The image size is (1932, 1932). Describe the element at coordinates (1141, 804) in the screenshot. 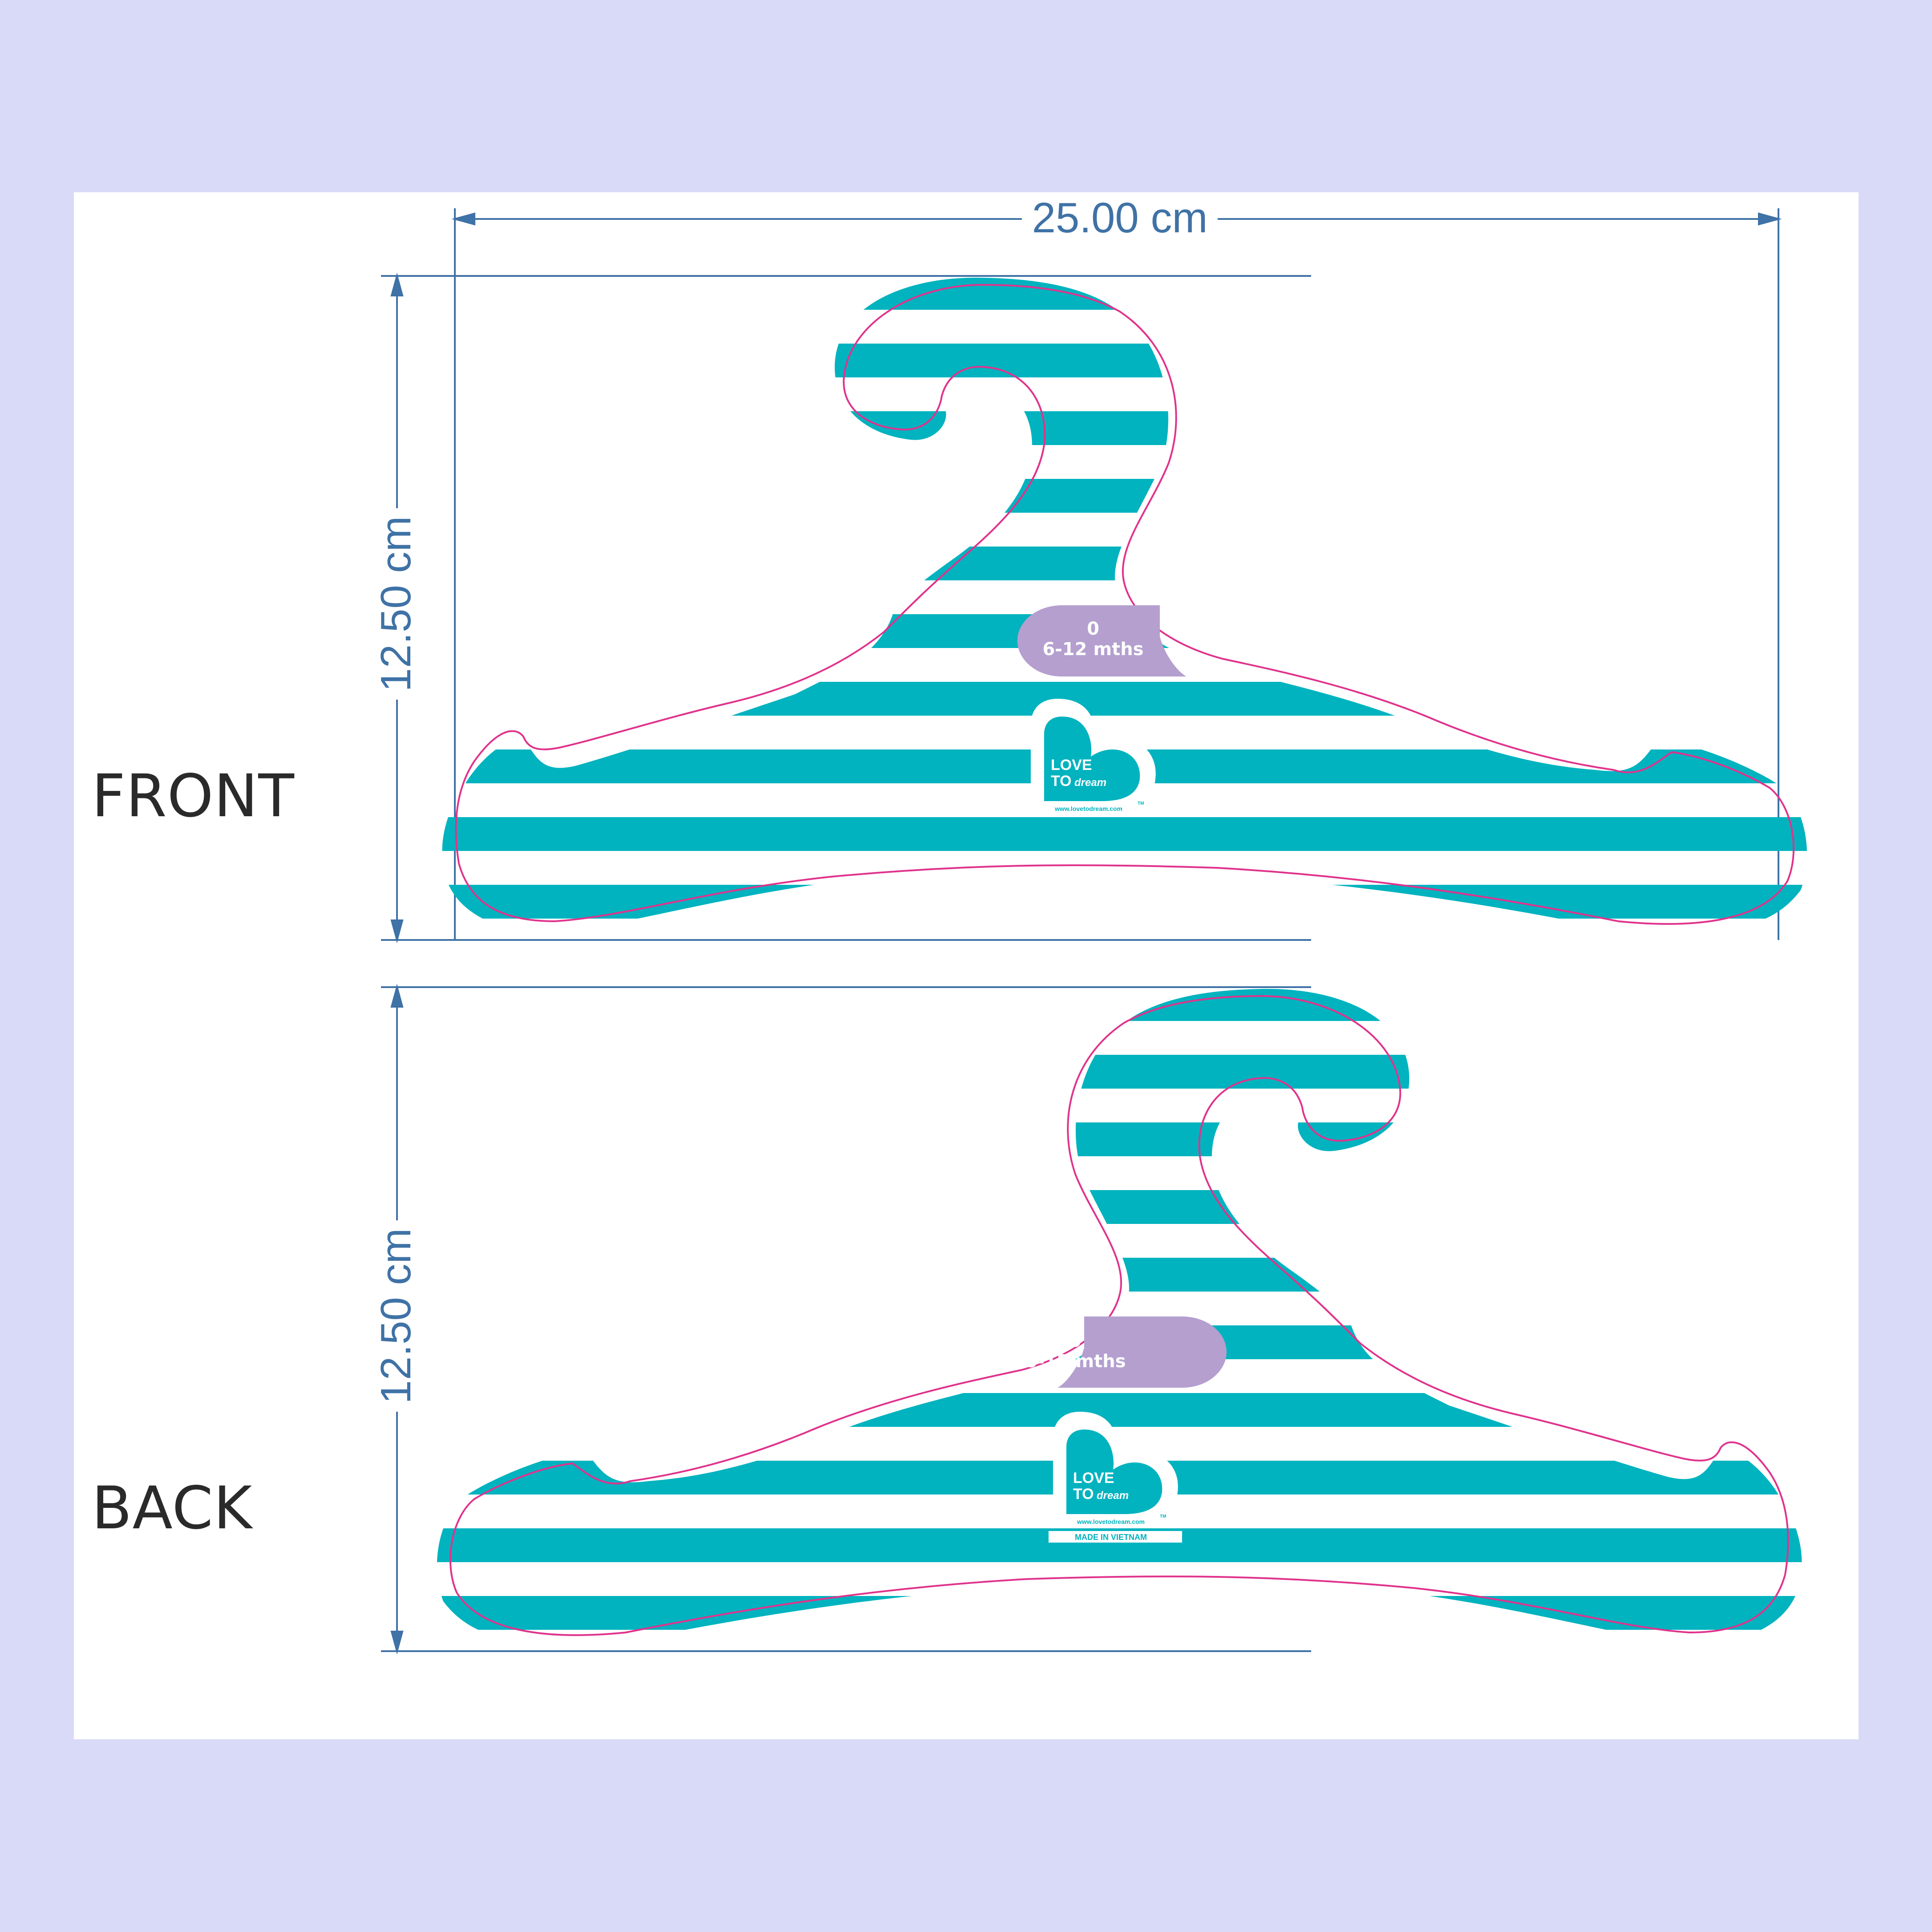

I see `front-logo-tm: TM` at that location.